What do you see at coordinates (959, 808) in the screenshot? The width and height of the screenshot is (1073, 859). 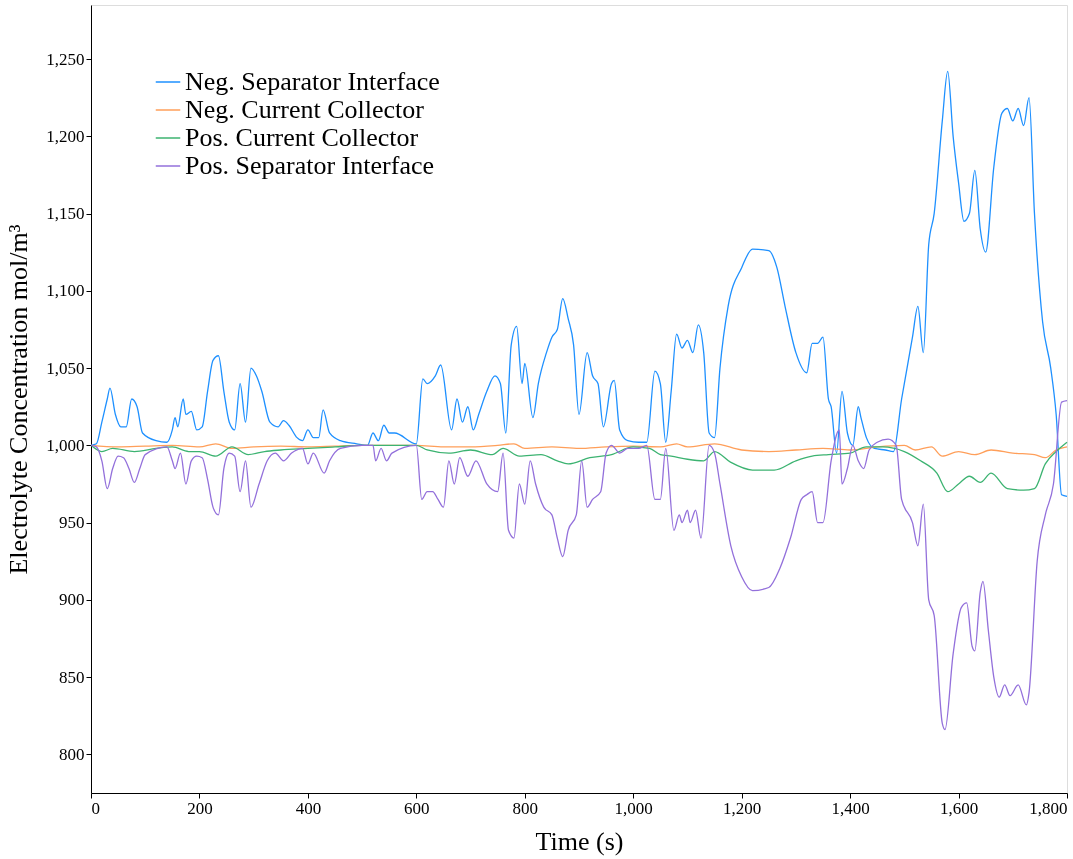 I see `x-tick-label: 1,600` at bounding box center [959, 808].